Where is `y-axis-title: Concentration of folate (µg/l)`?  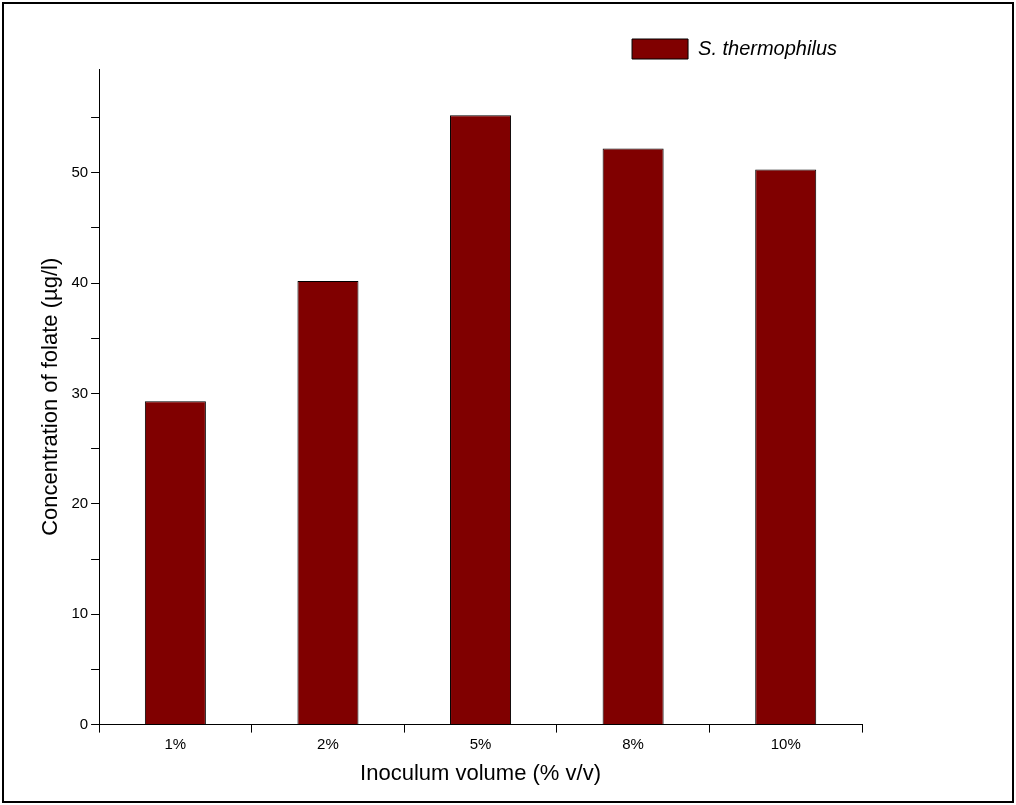 y-axis-title: Concentration of folate (µg/l) is located at coordinates (50, 396).